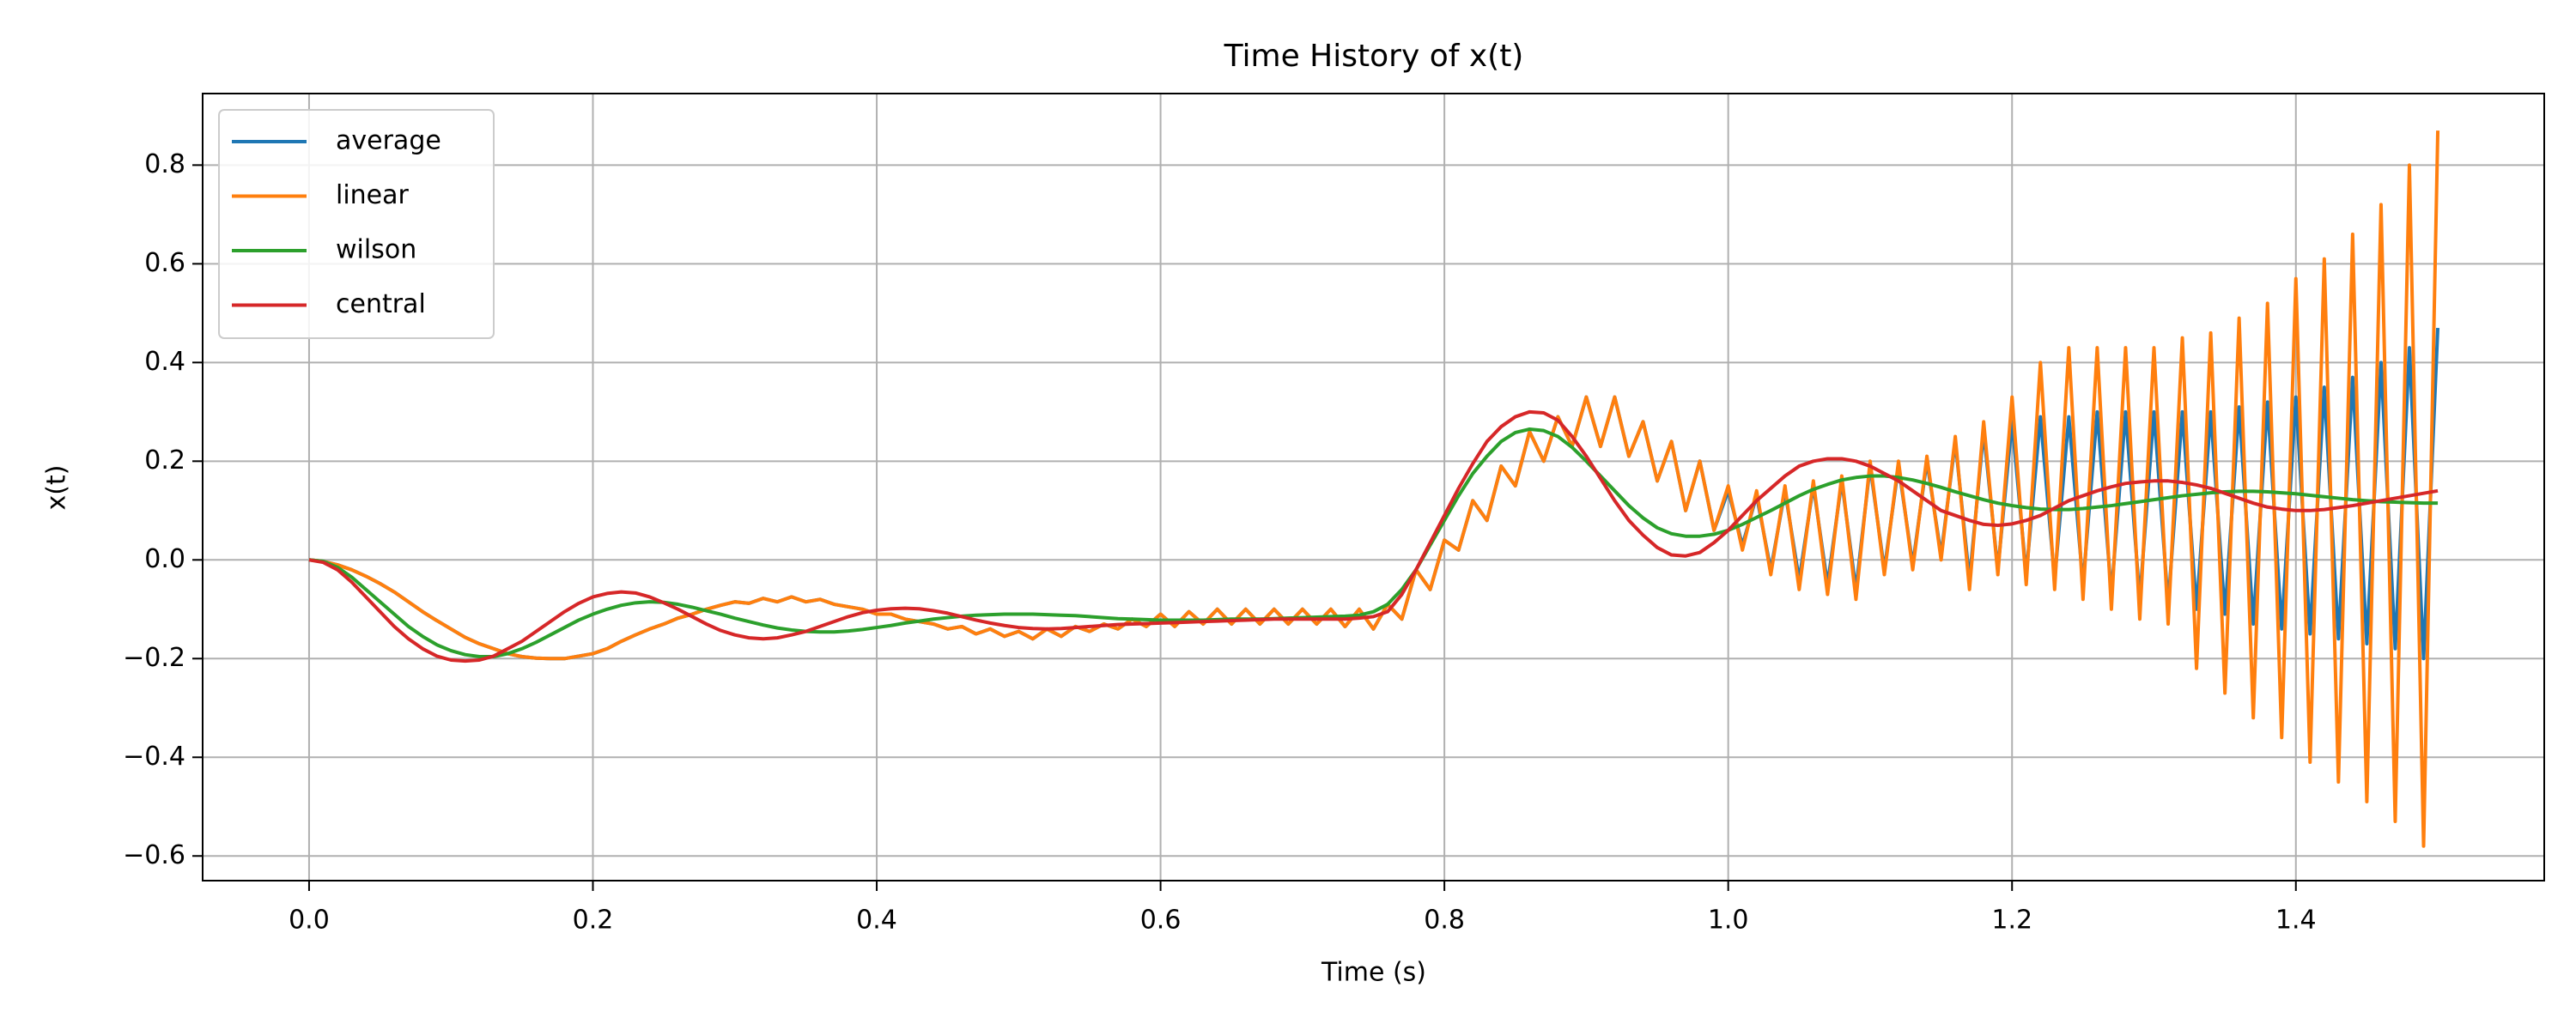 This screenshot has width=2576, height=1030. I want to click on x-tick-label: 1.4, so click(2296, 921).